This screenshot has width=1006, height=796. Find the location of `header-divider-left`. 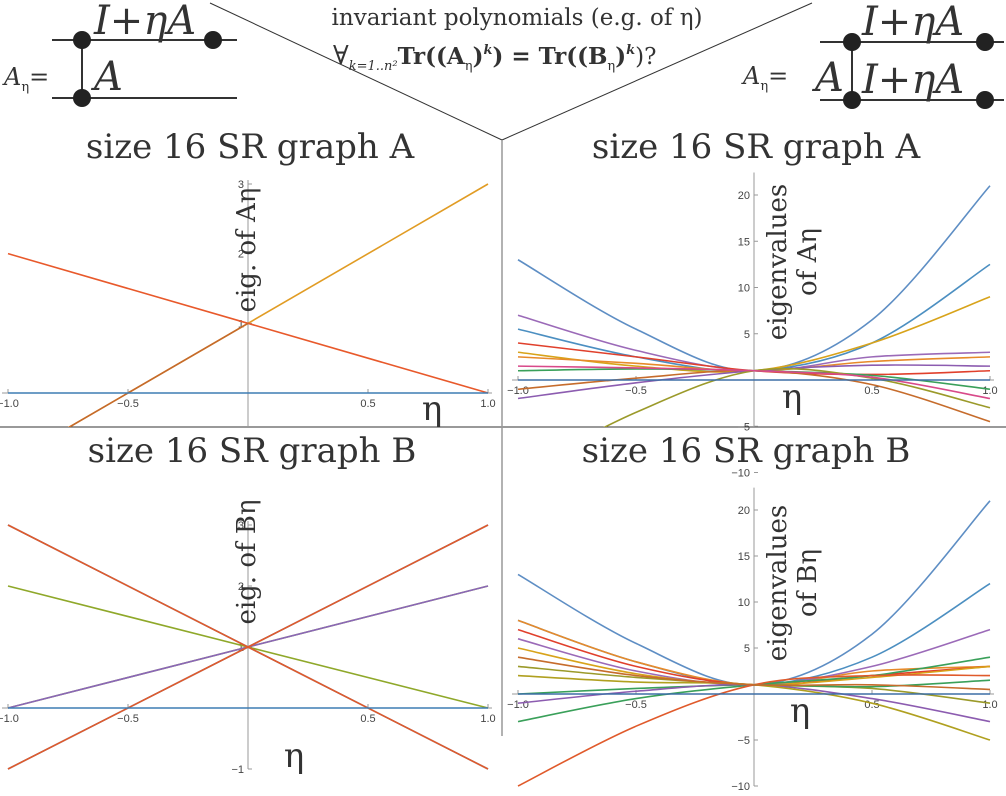

header-divider-left is located at coordinates (356, 71).